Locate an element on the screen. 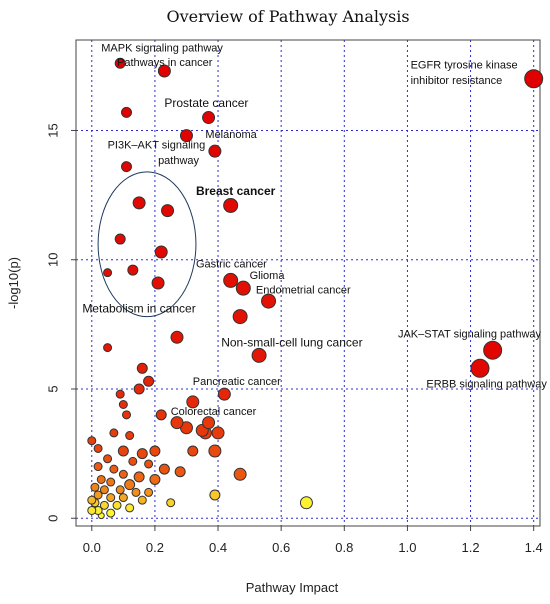 This screenshot has height=604, width=550. x-tick-label: 0.0 is located at coordinates (92, 547).